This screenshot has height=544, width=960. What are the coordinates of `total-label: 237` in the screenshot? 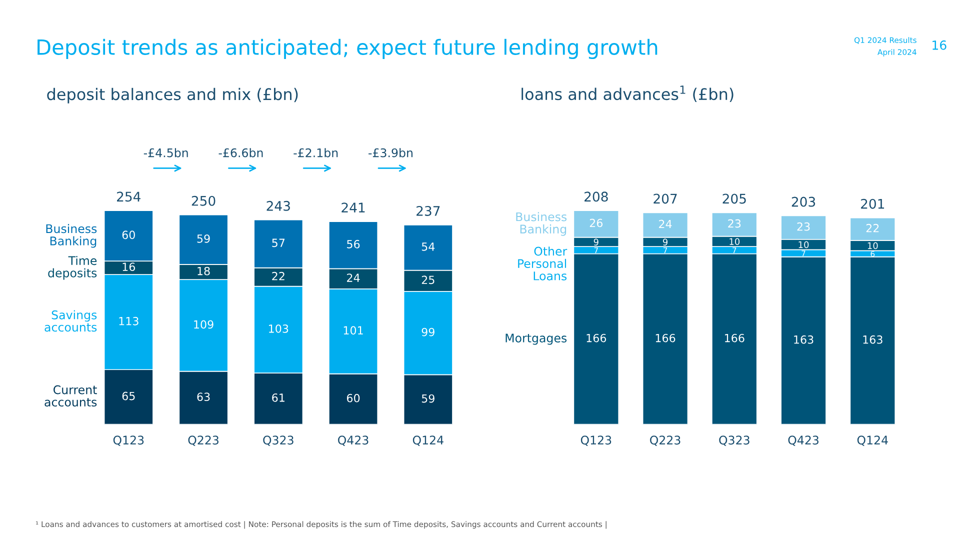 It's located at (428, 211).